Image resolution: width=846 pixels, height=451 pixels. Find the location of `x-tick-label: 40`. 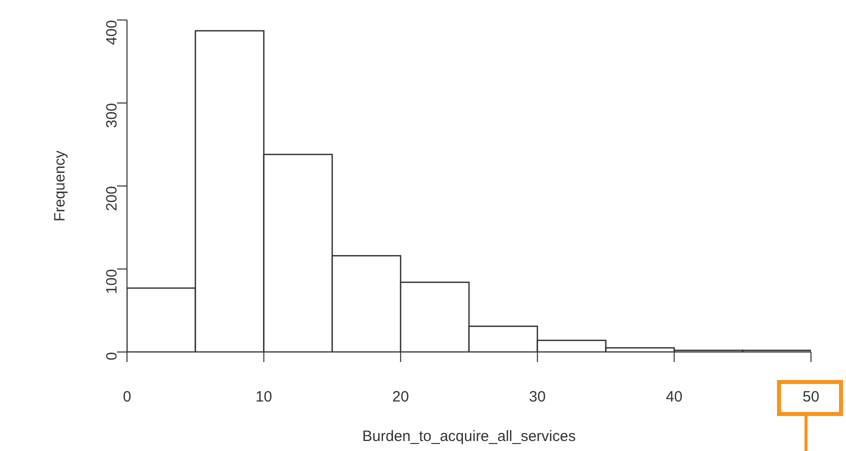

x-tick-label: 40 is located at coordinates (674, 397).